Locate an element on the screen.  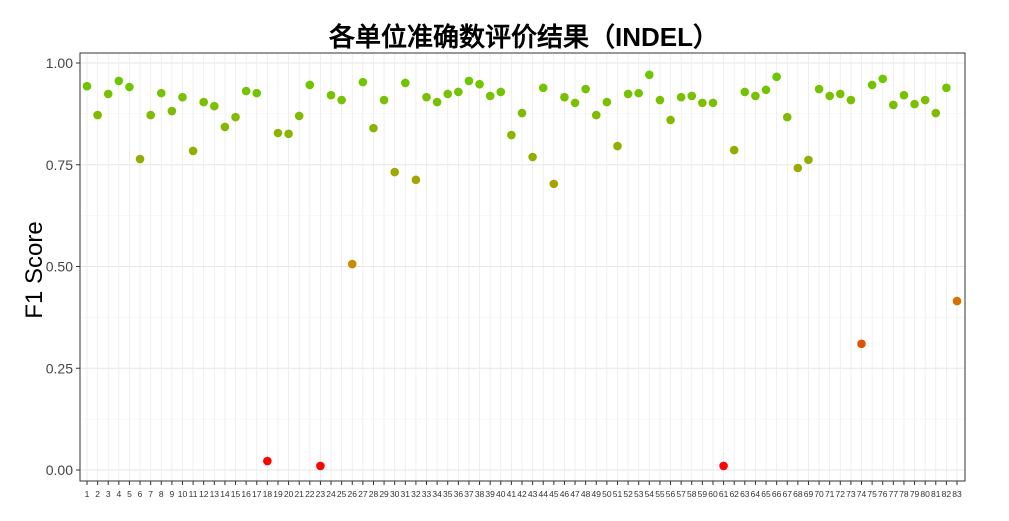
x-tick-label: 13 is located at coordinates (215, 494).